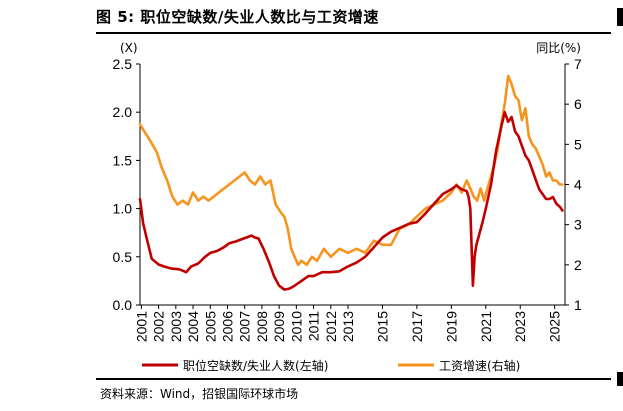 Image resolution: width=623 pixels, height=411 pixels. What do you see at coordinates (314, 326) in the screenshot?
I see `x-tick-label: 2011` at bounding box center [314, 326].